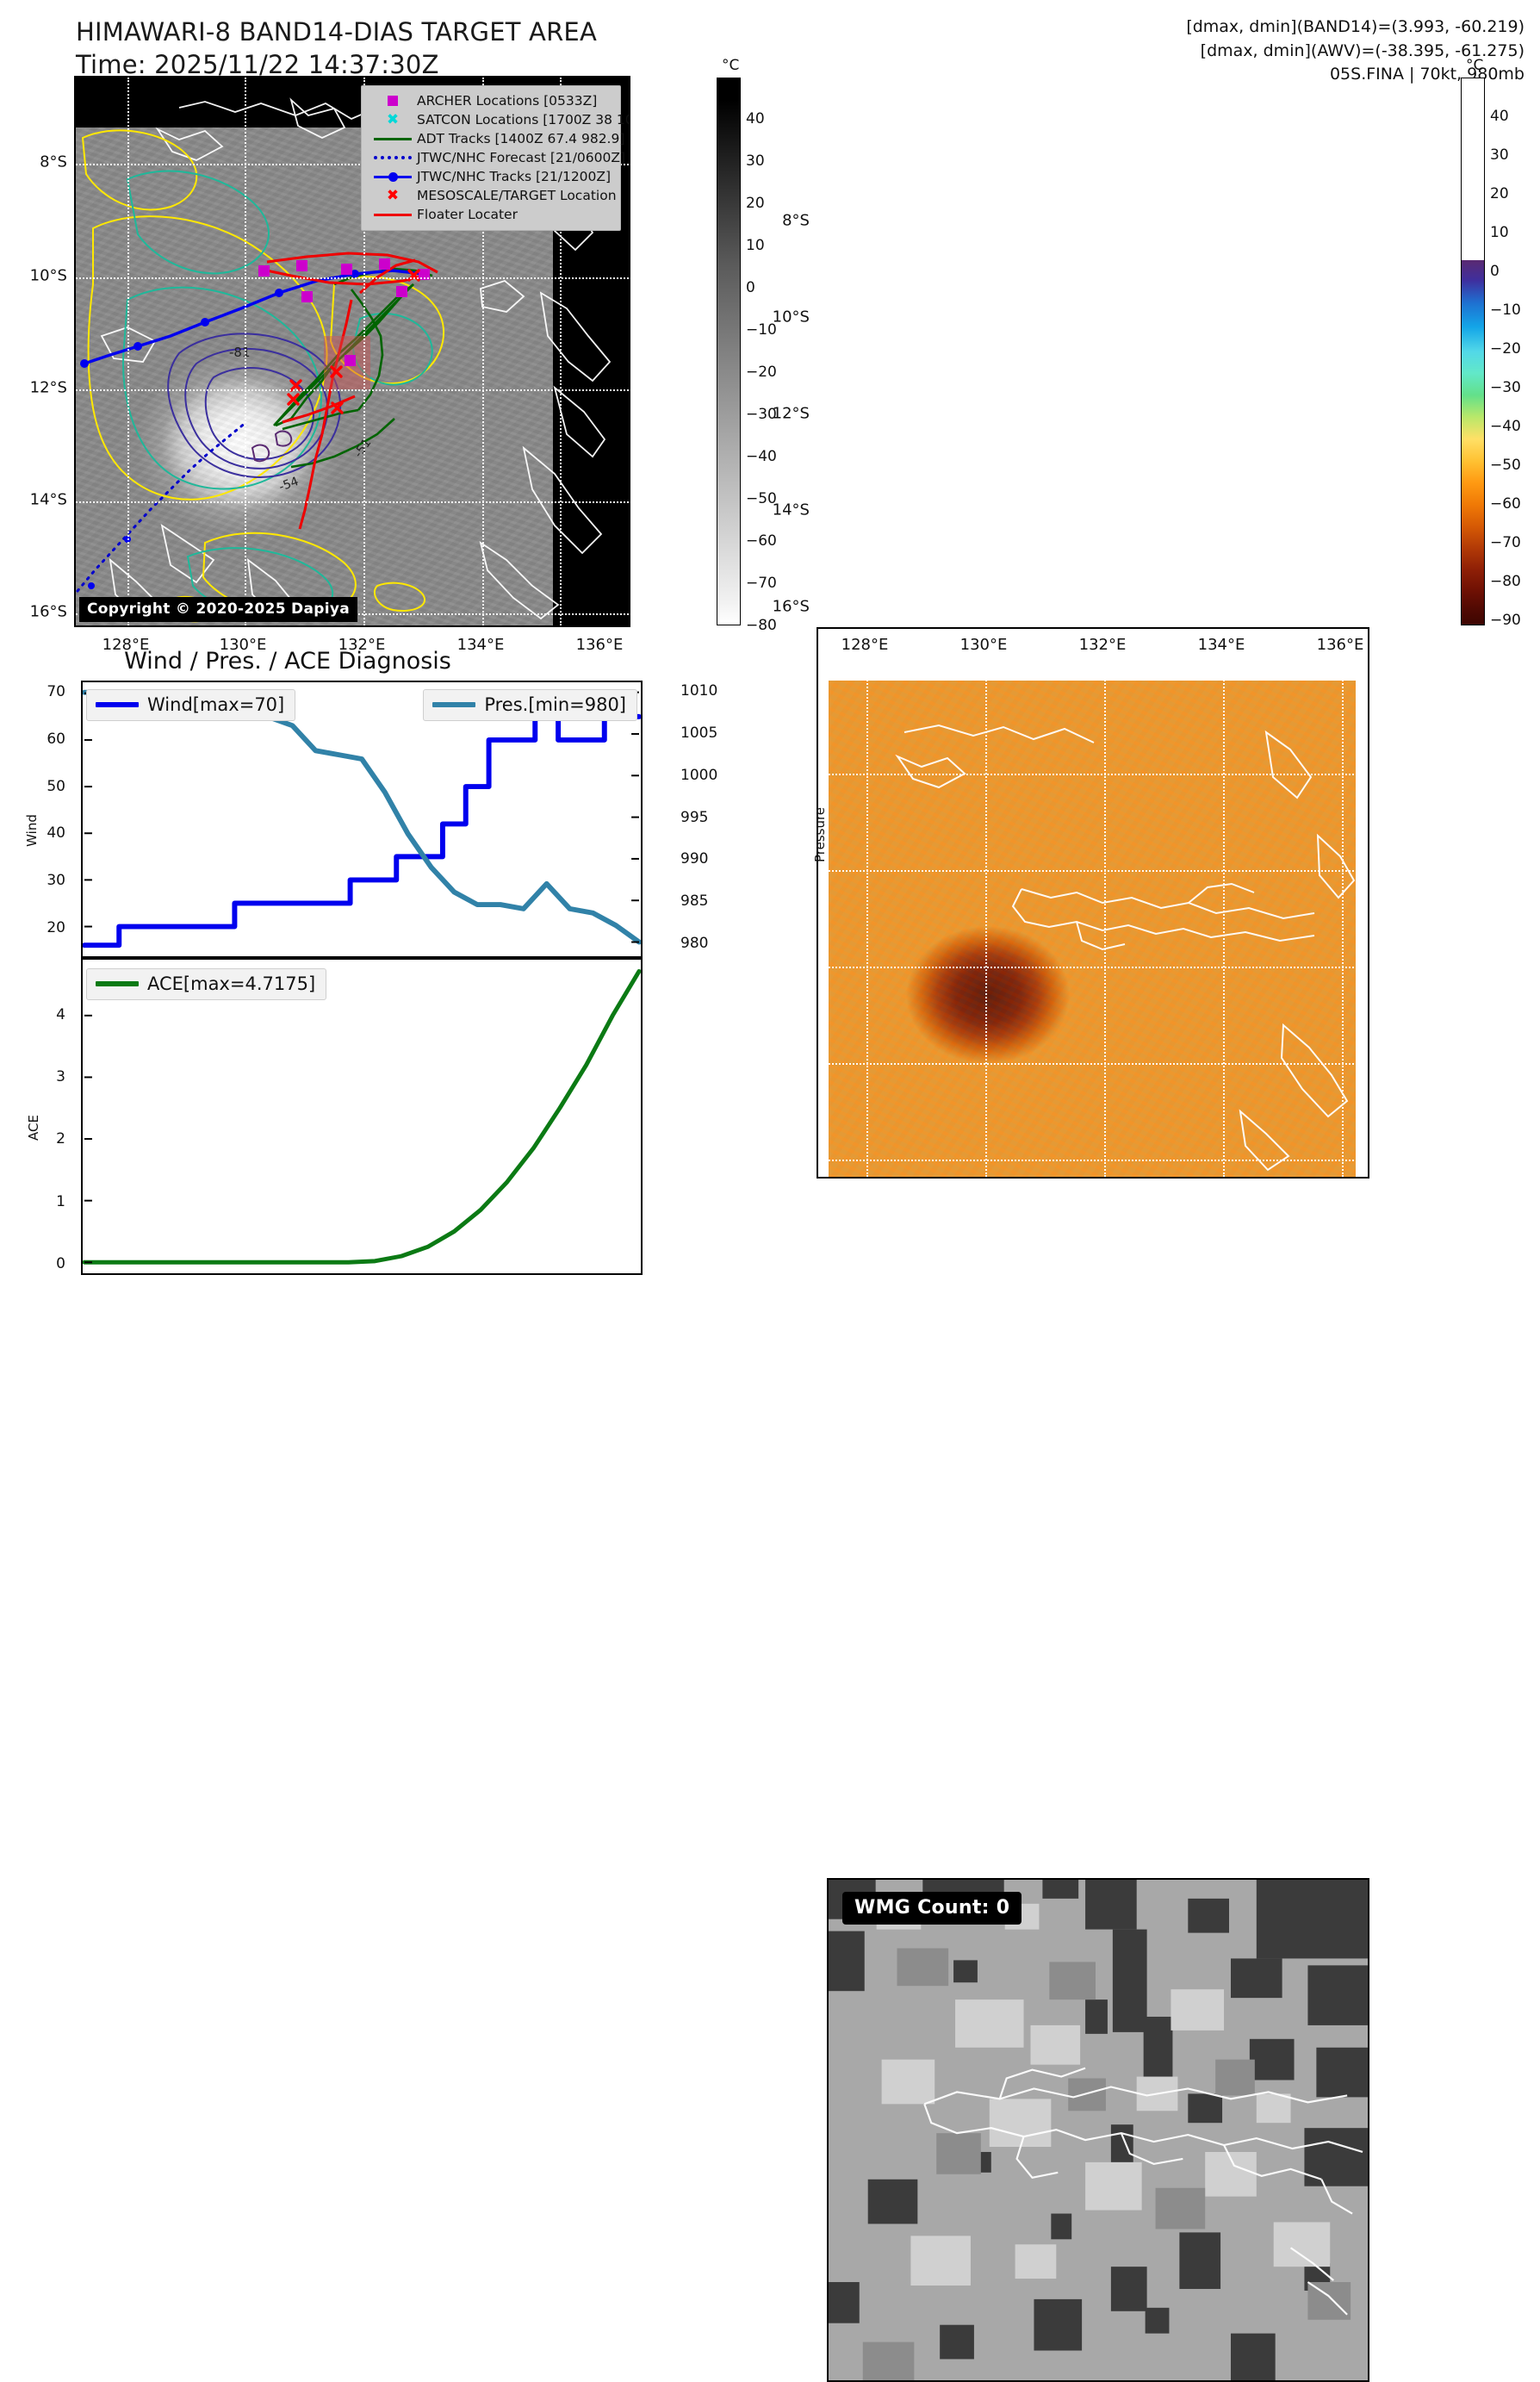  I want to click on wind-legend-label: Wind[max=70], so click(216, 704).